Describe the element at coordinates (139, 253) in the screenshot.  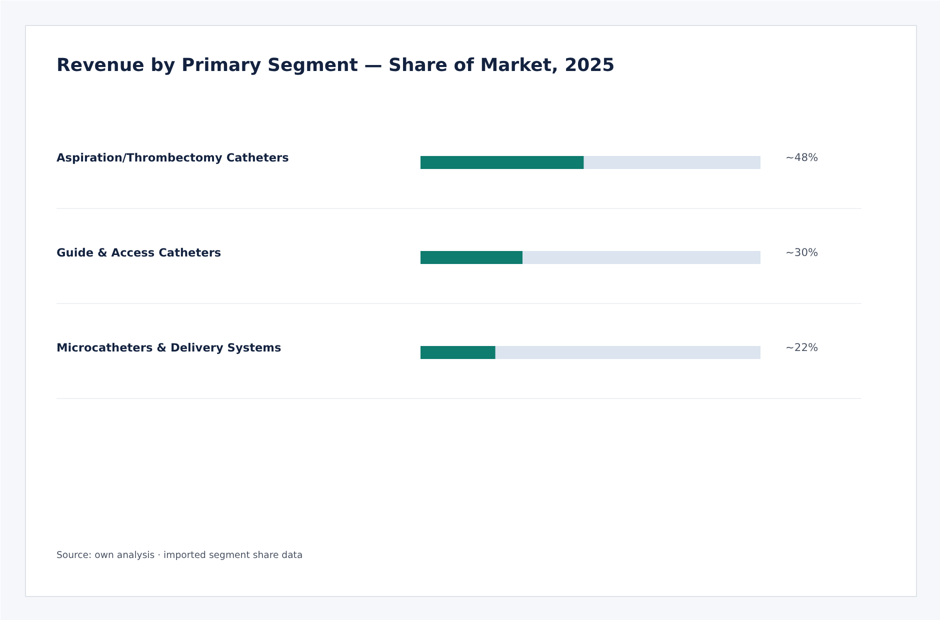
I see `y-tick-label: Guide & Access Catheters` at that location.